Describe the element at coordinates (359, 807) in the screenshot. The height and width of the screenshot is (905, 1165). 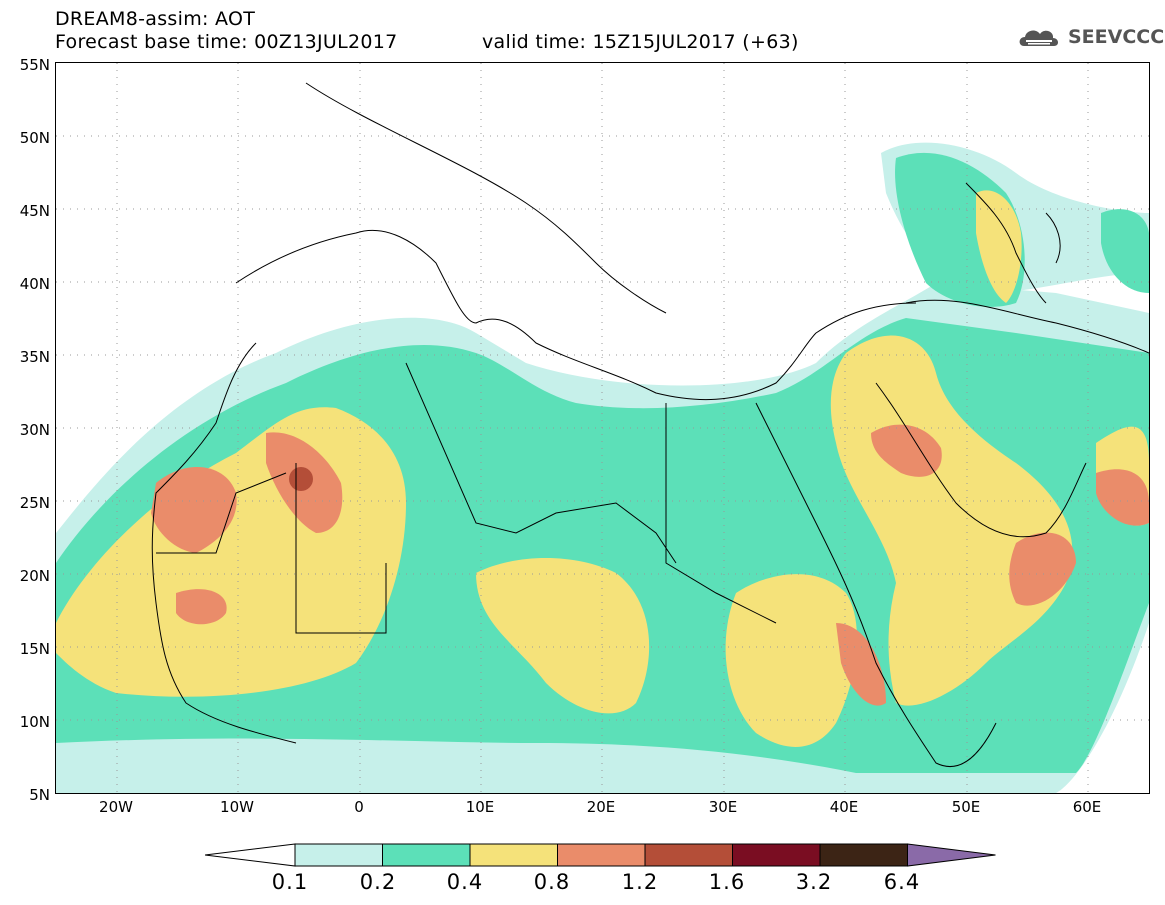
I see `lon-label: 0` at that location.